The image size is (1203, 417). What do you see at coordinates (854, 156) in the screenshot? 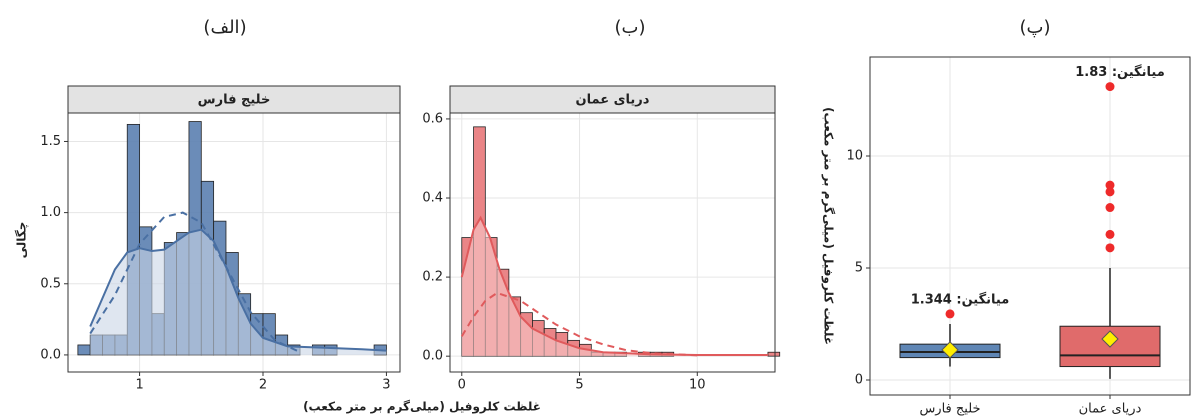
I see `y-tick-label: 10` at bounding box center [854, 156].